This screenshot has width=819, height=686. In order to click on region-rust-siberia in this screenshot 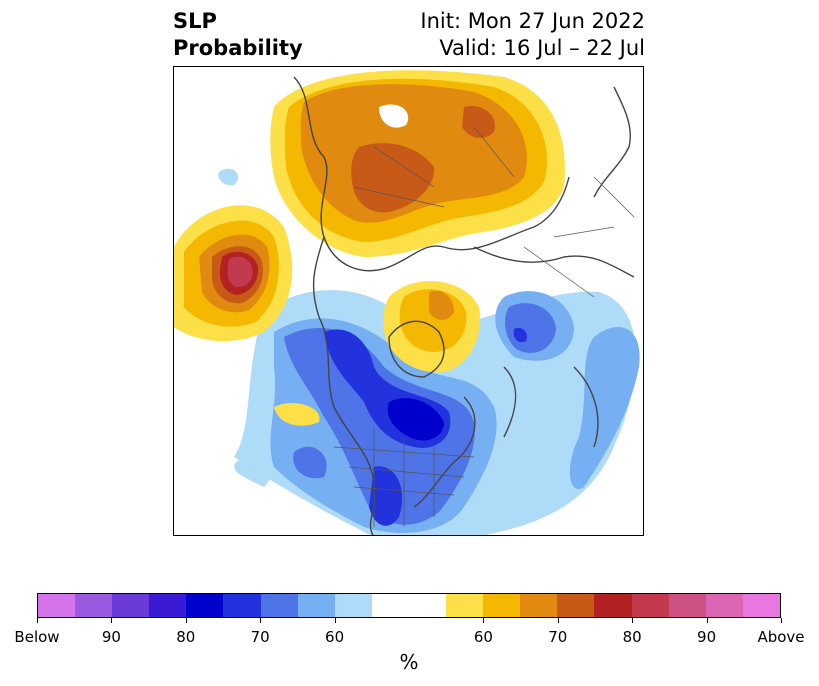, I will do `click(393, 178)`.